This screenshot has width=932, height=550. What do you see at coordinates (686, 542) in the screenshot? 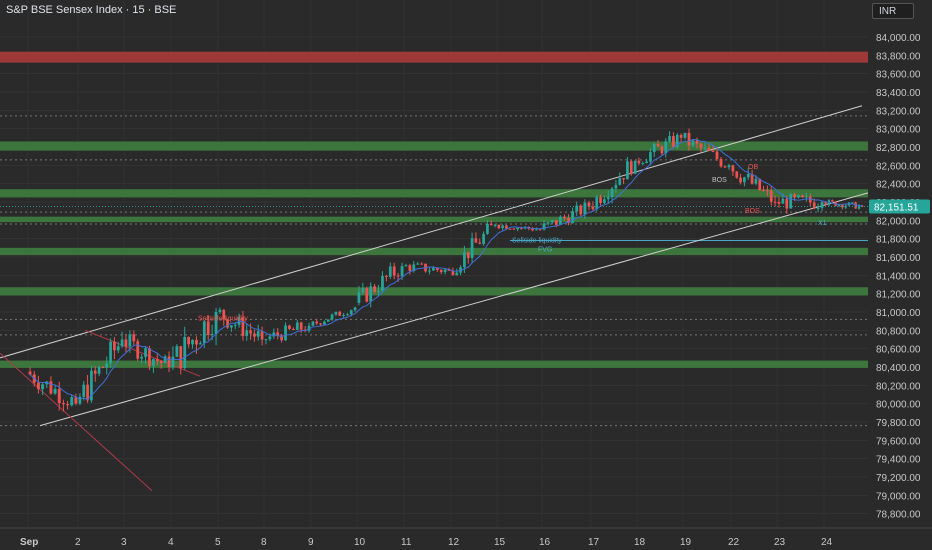
I see `time-tick-label: 19` at bounding box center [686, 542].